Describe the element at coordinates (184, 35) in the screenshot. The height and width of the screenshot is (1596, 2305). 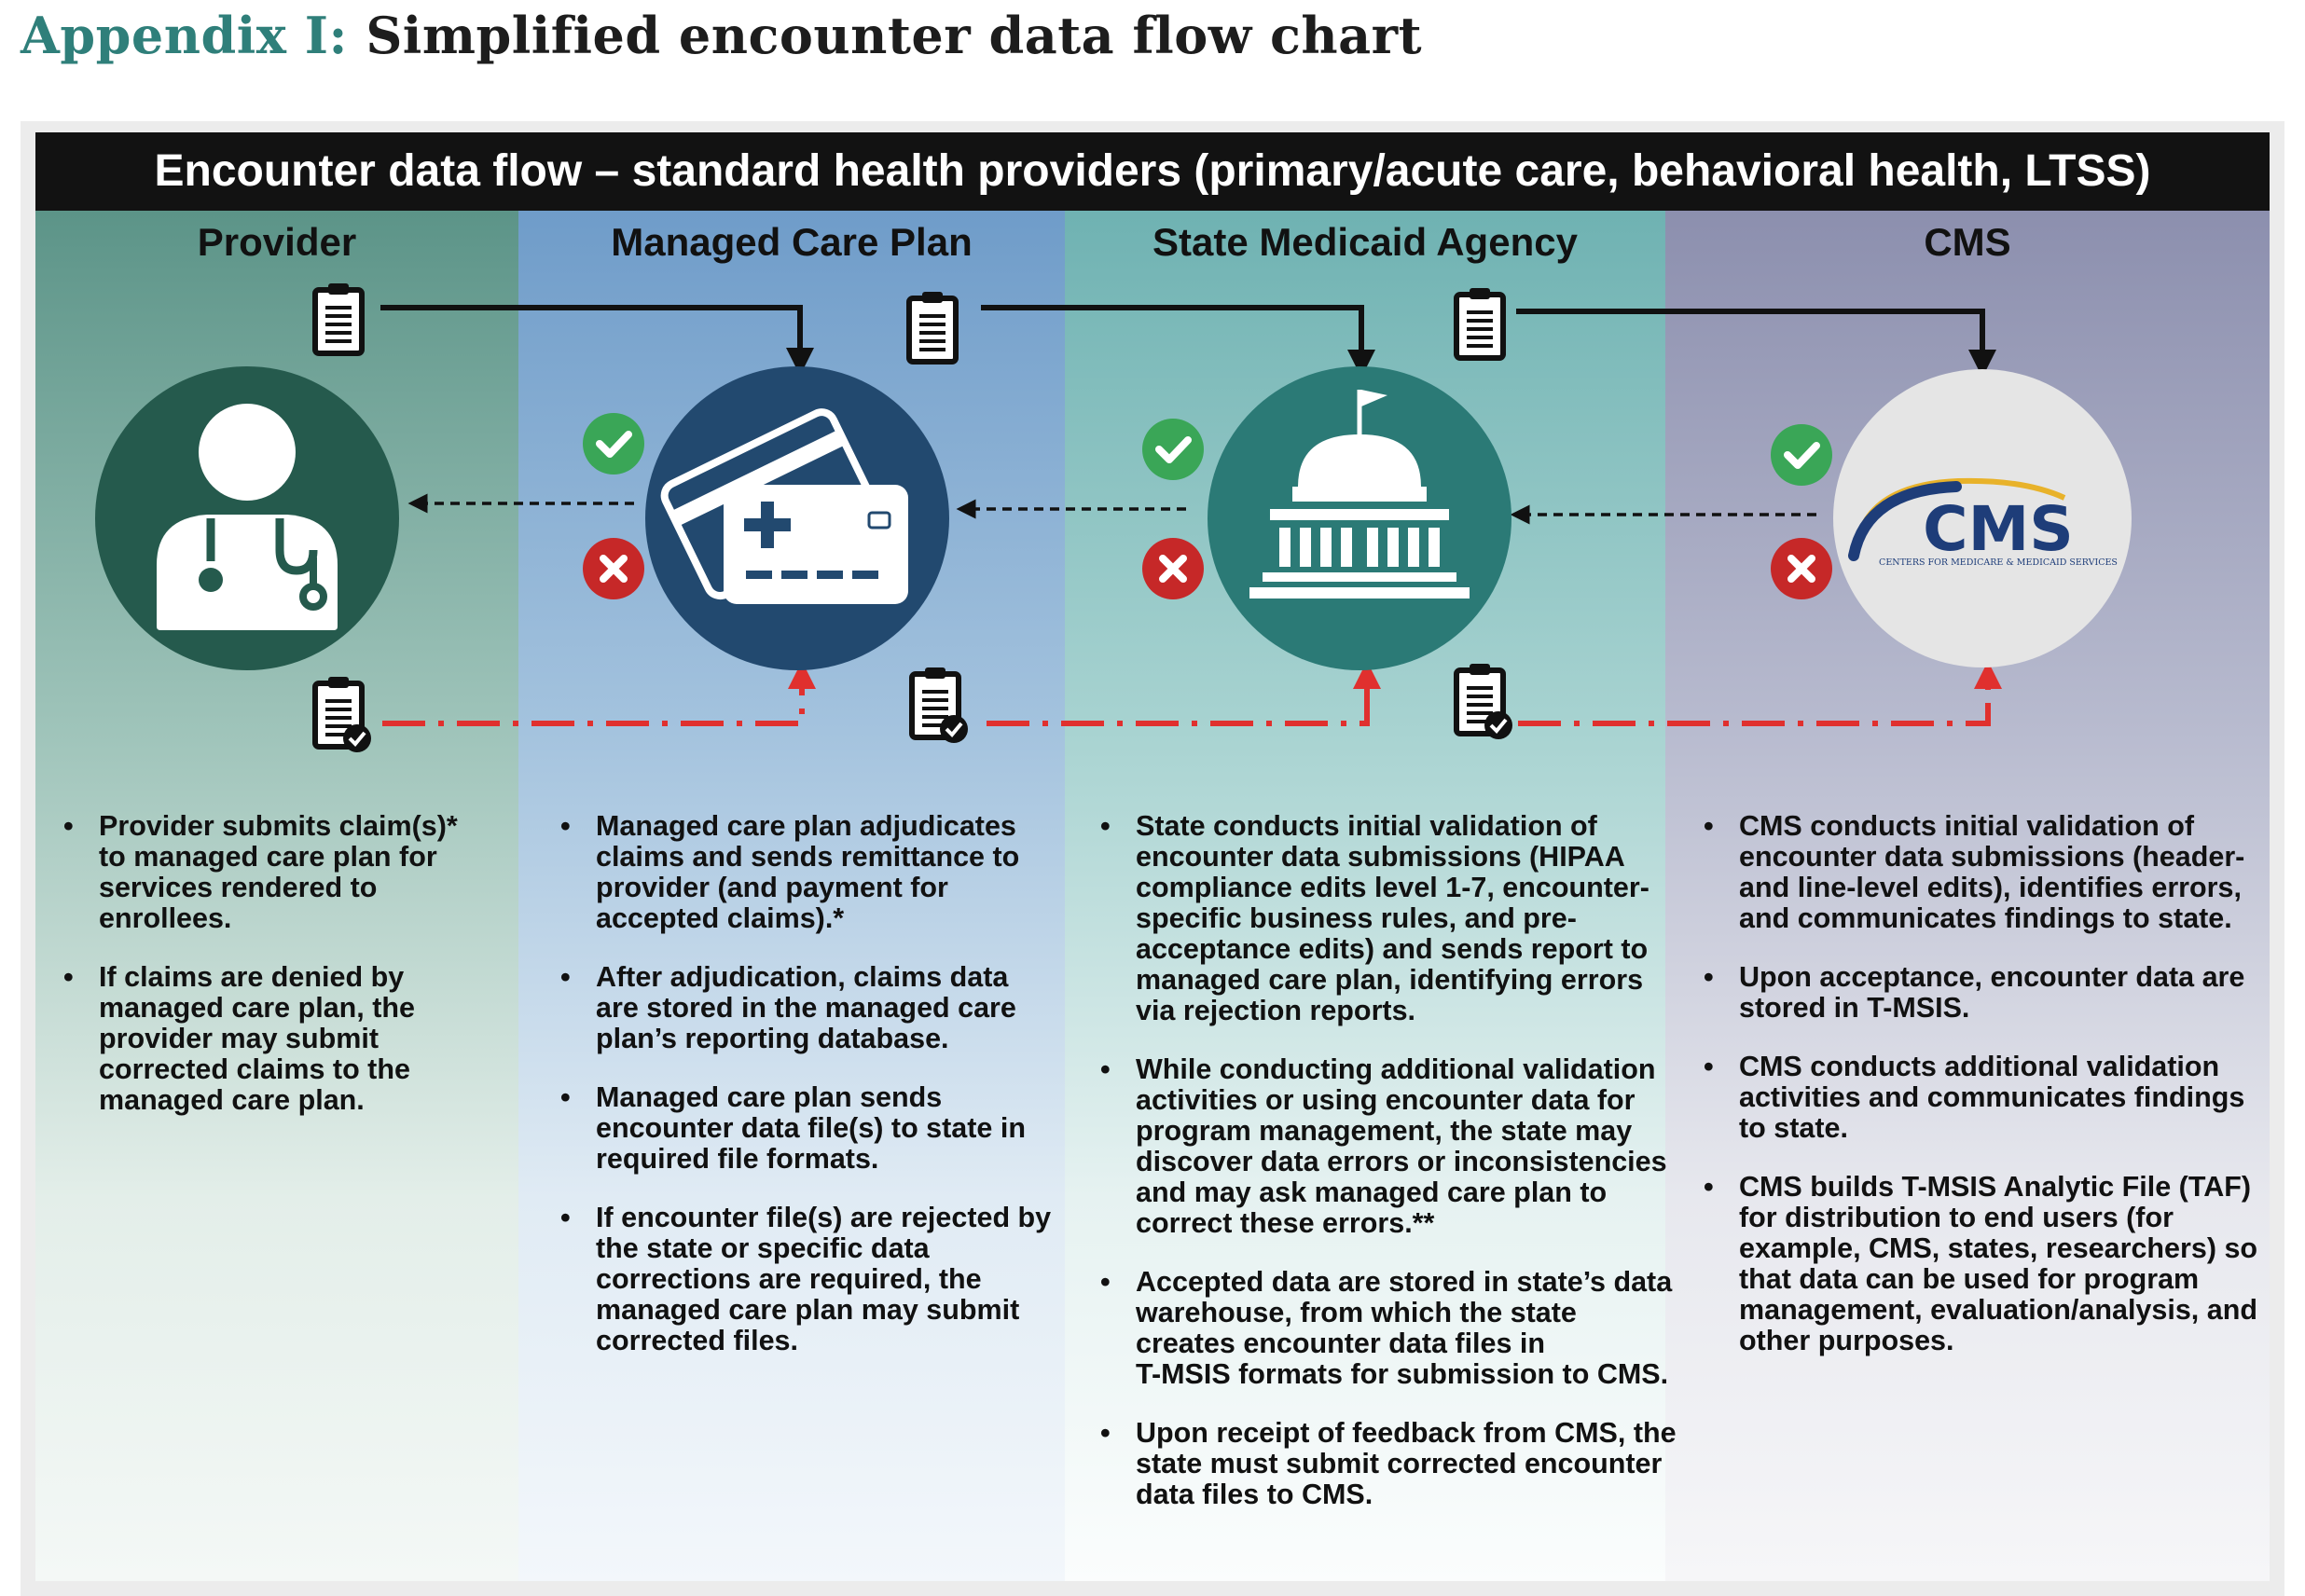
I see `page-title-lead: Appendix I:` at that location.